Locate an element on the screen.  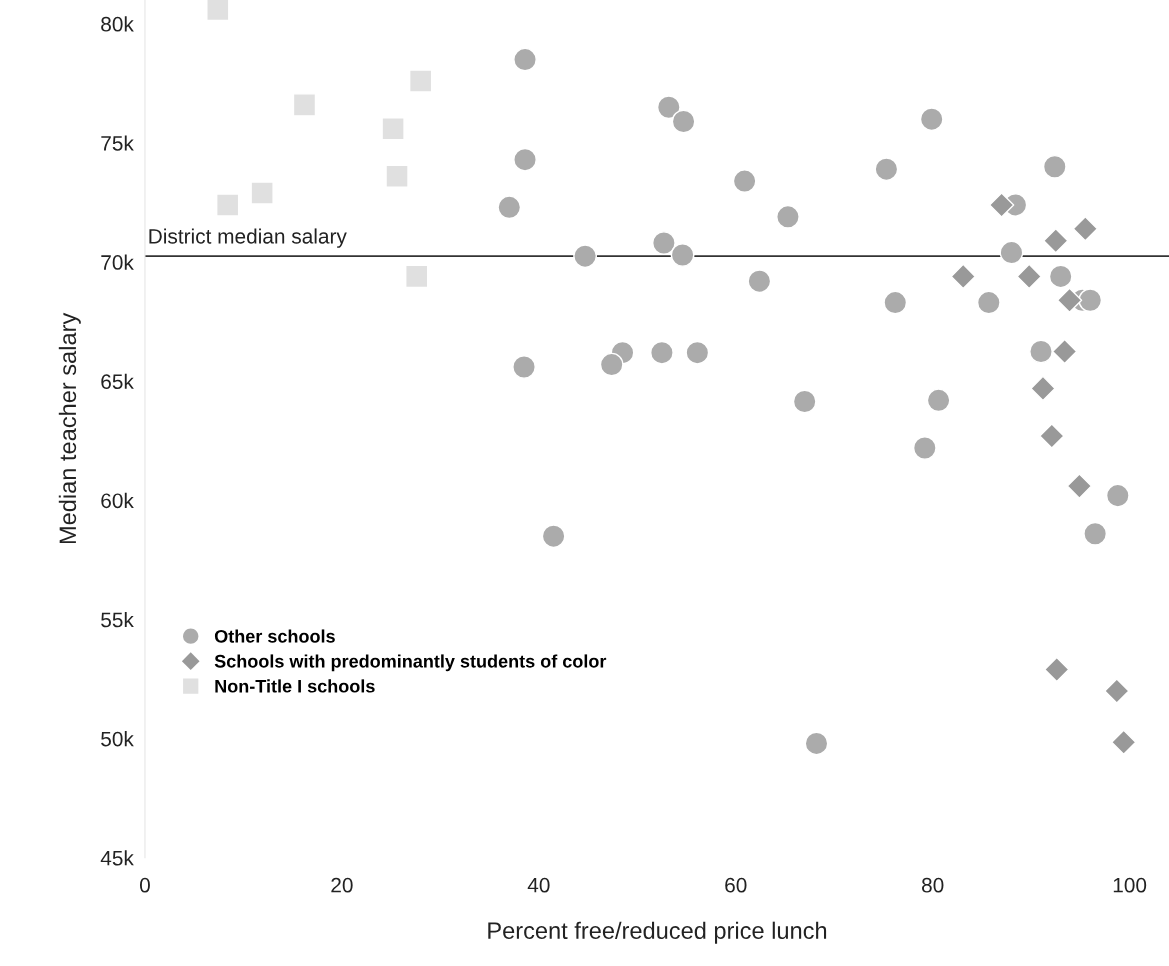
y-tick-label: 70k is located at coordinates (117, 262).